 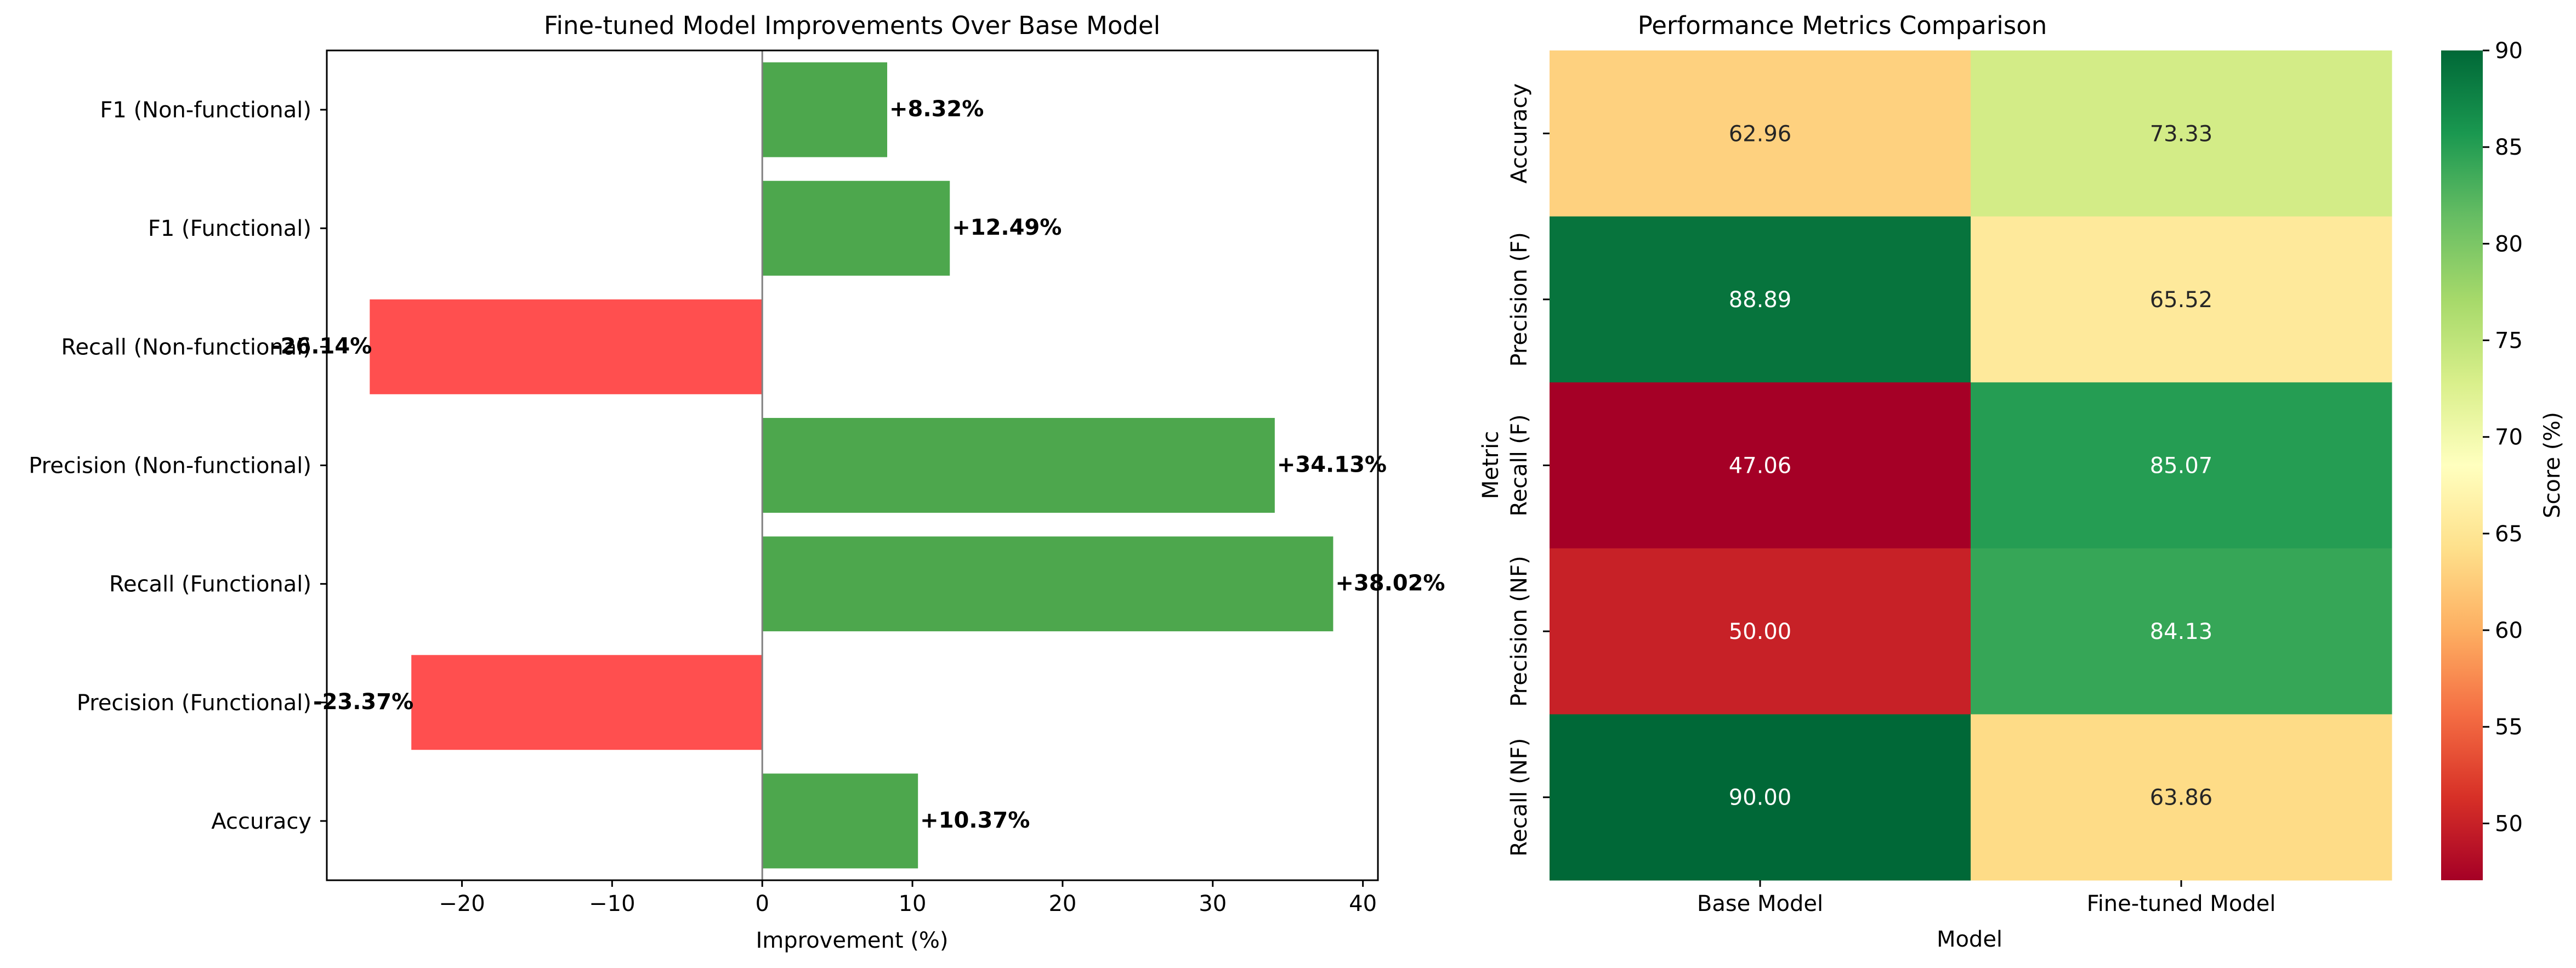 What do you see at coordinates (363, 702) in the screenshot?
I see `bar-value-label: -23.37%` at bounding box center [363, 702].